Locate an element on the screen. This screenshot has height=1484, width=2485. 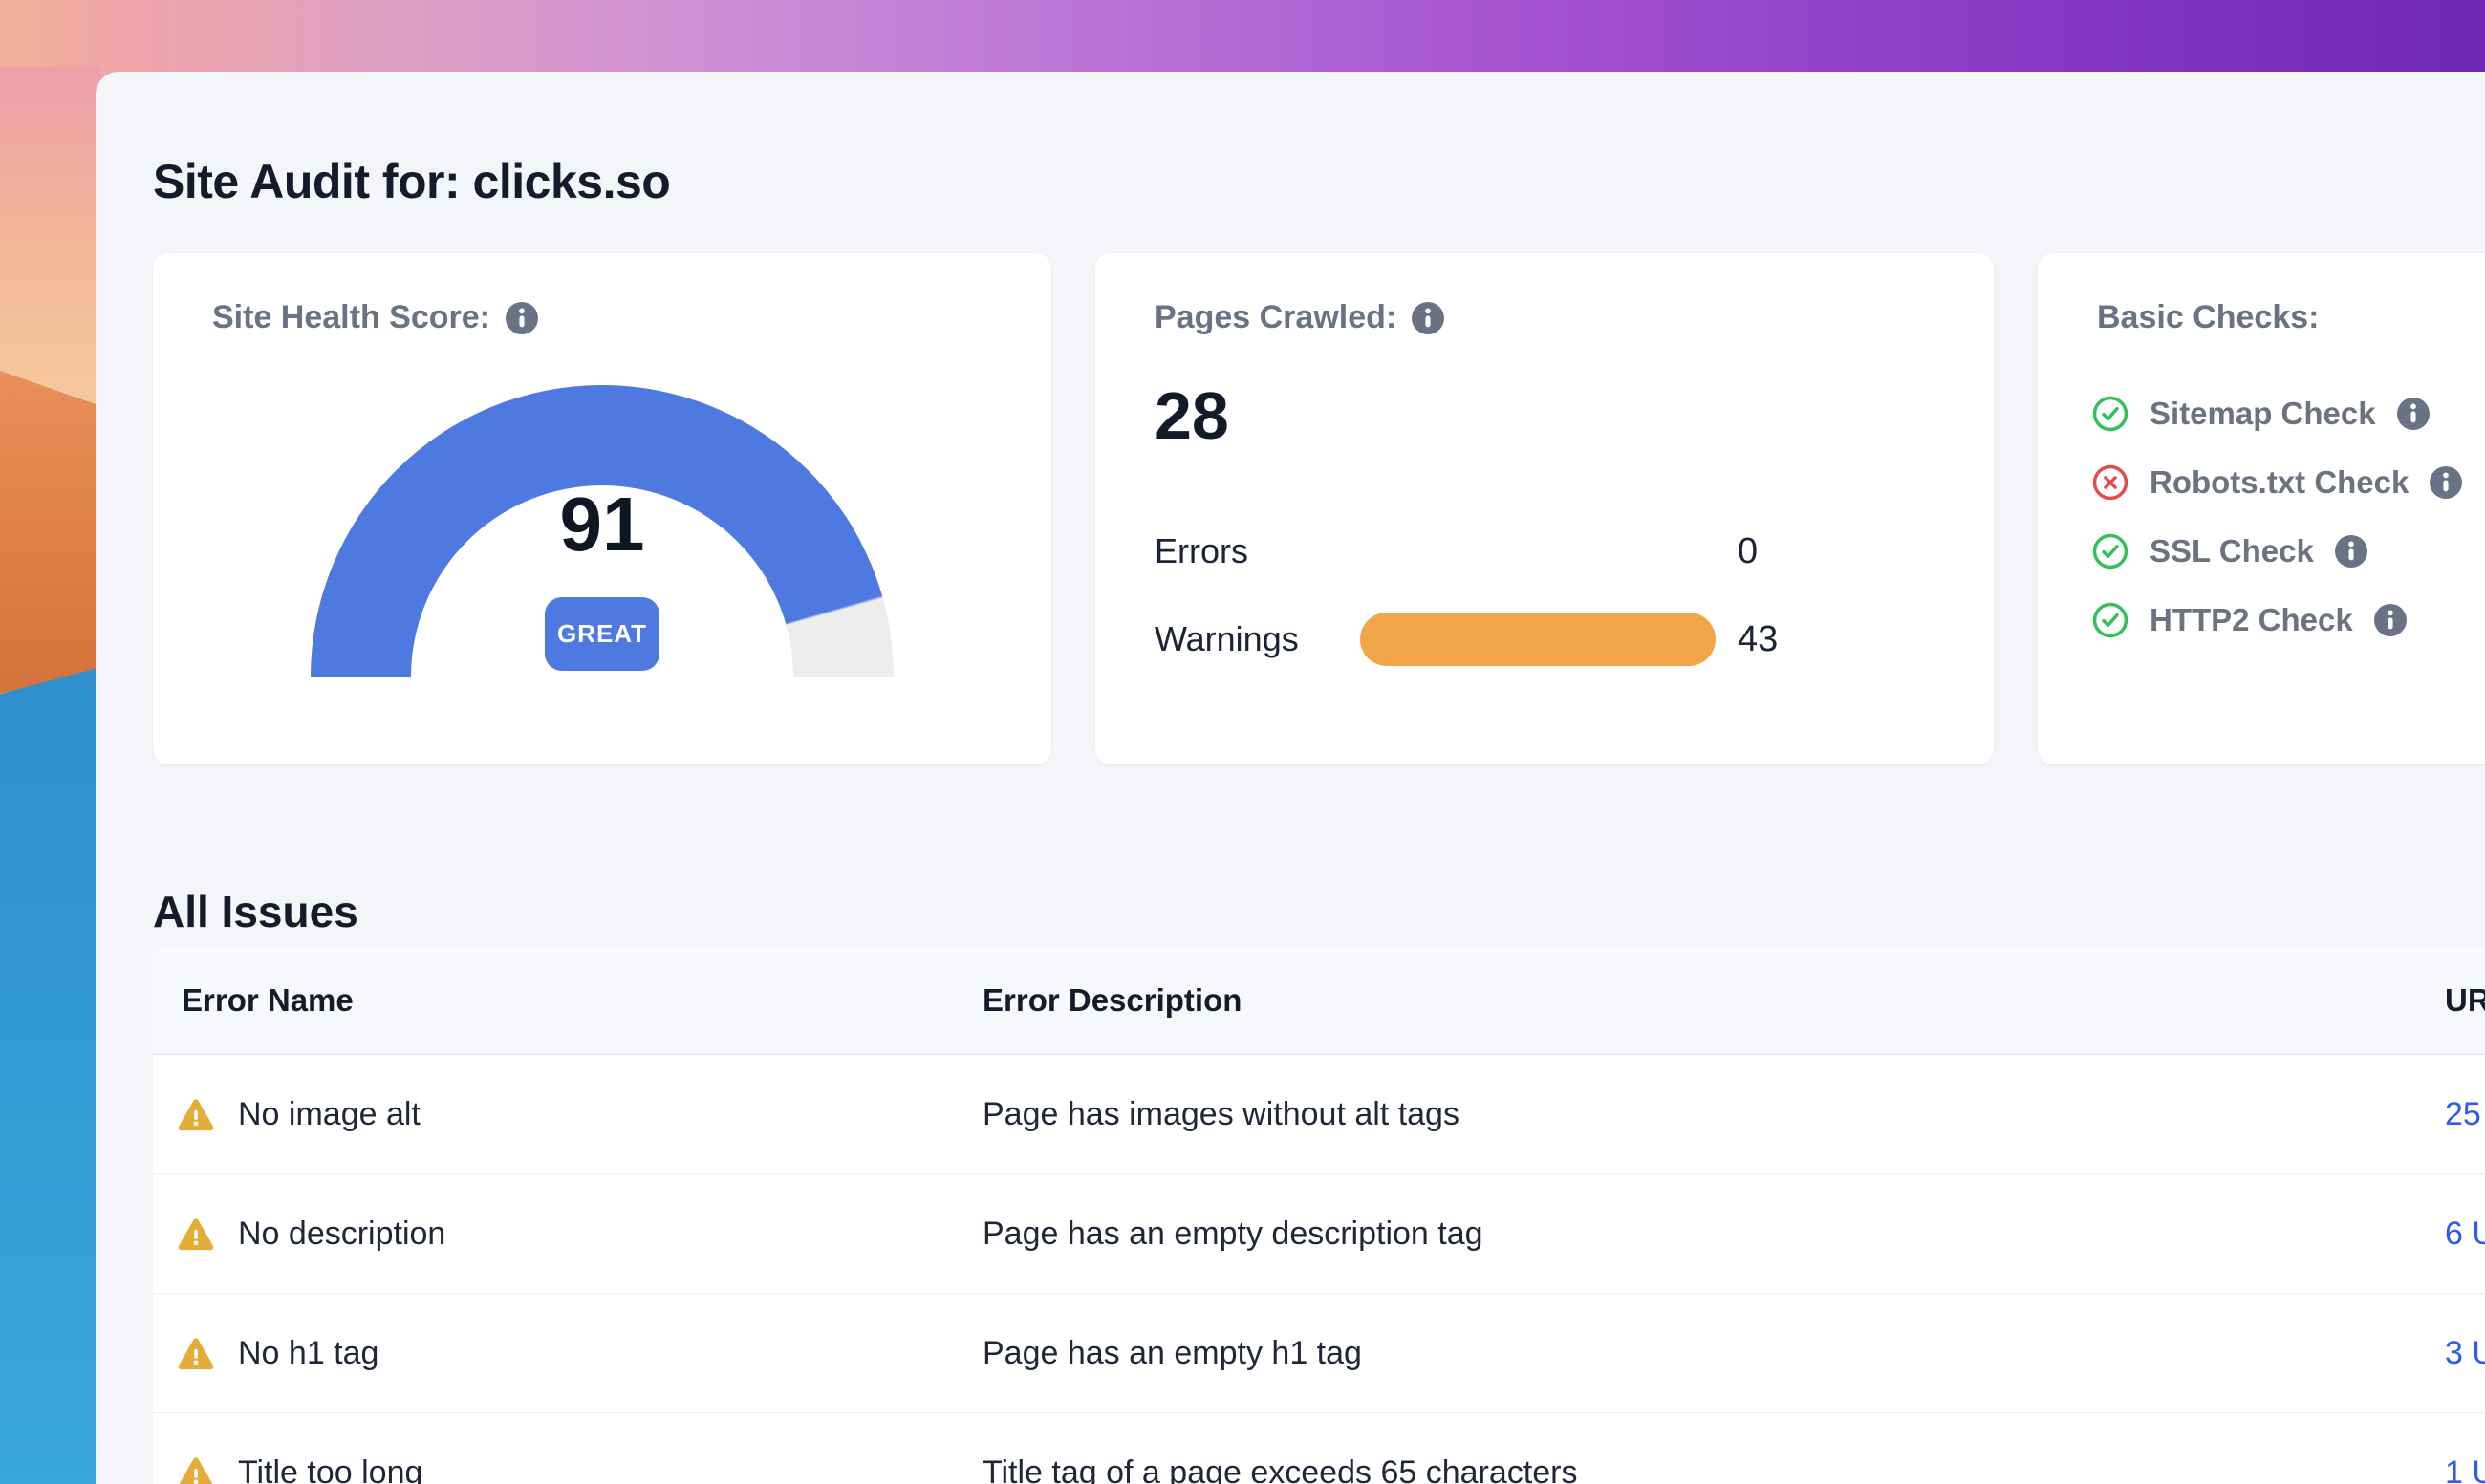
error-name-cell: Title too long is located at coordinates (568, 1469).